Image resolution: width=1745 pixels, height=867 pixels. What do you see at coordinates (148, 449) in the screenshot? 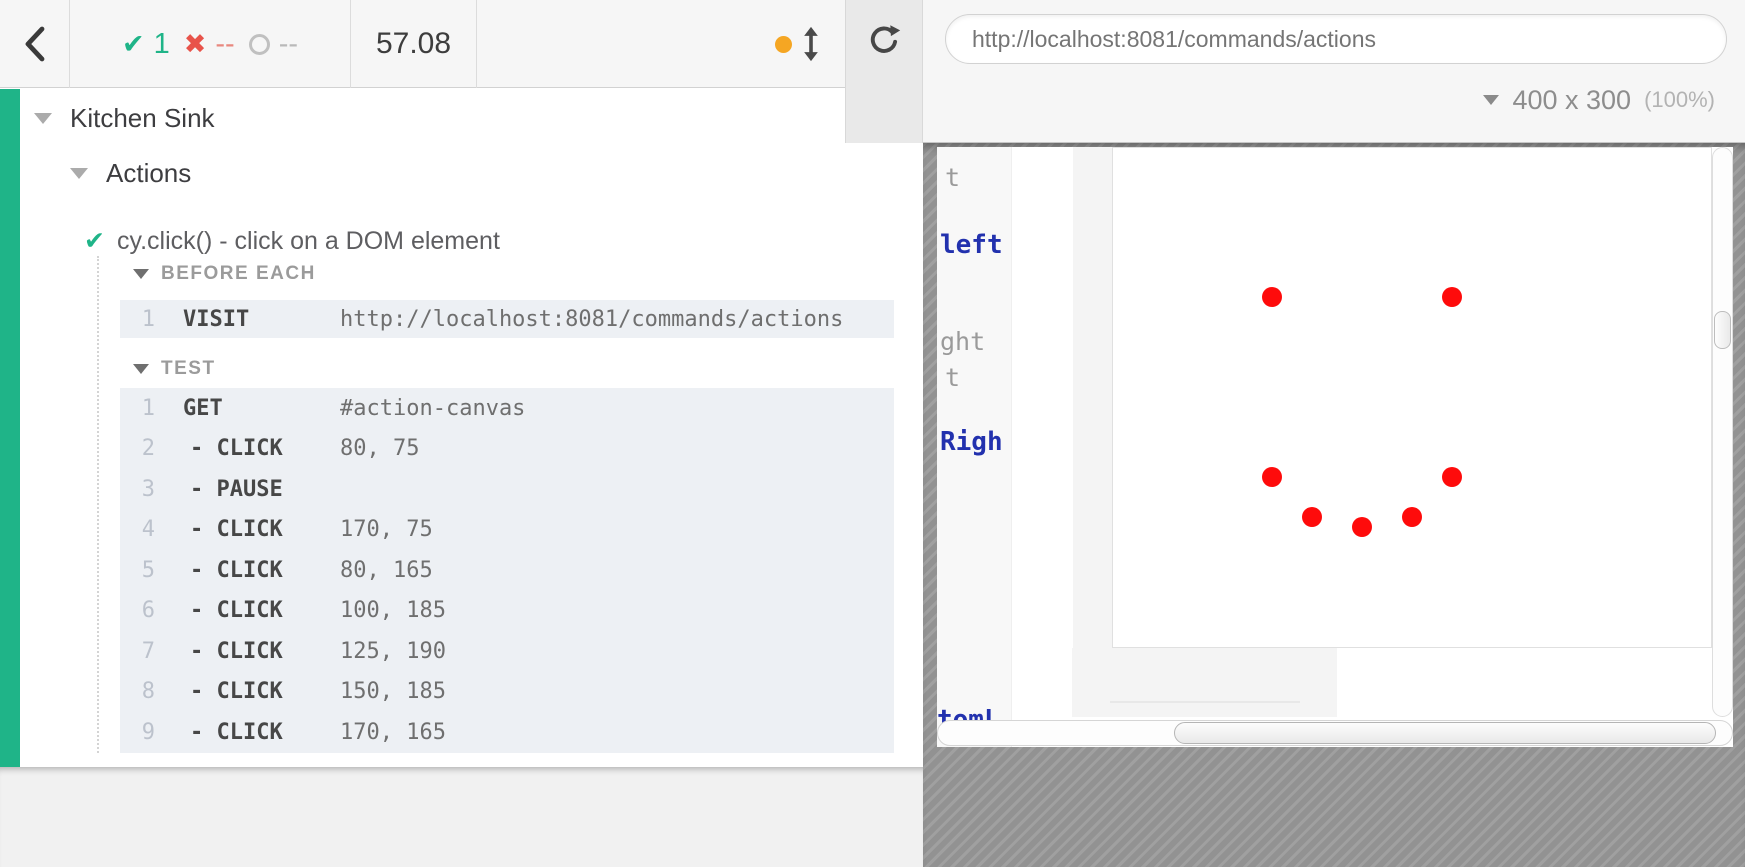
I see `command-number: 2` at bounding box center [148, 449].